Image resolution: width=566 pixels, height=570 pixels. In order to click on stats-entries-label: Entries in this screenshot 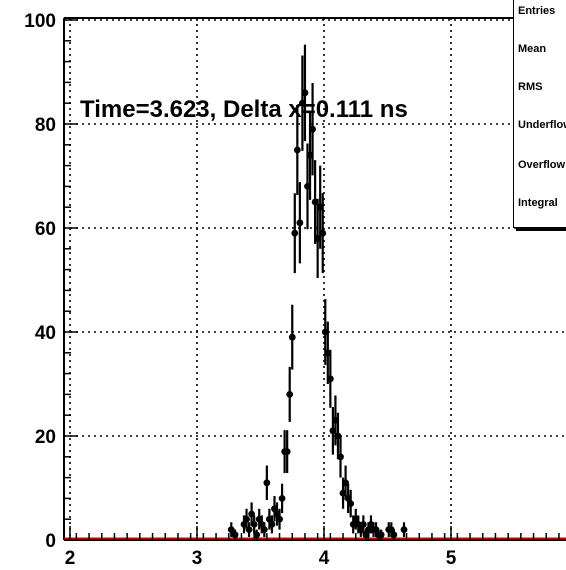, I will do `click(537, 11)`.